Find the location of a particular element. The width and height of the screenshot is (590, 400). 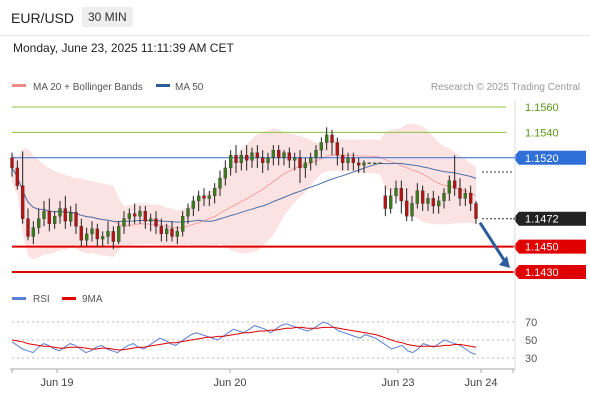

rsi-tick-label: 70 is located at coordinates (531, 323).